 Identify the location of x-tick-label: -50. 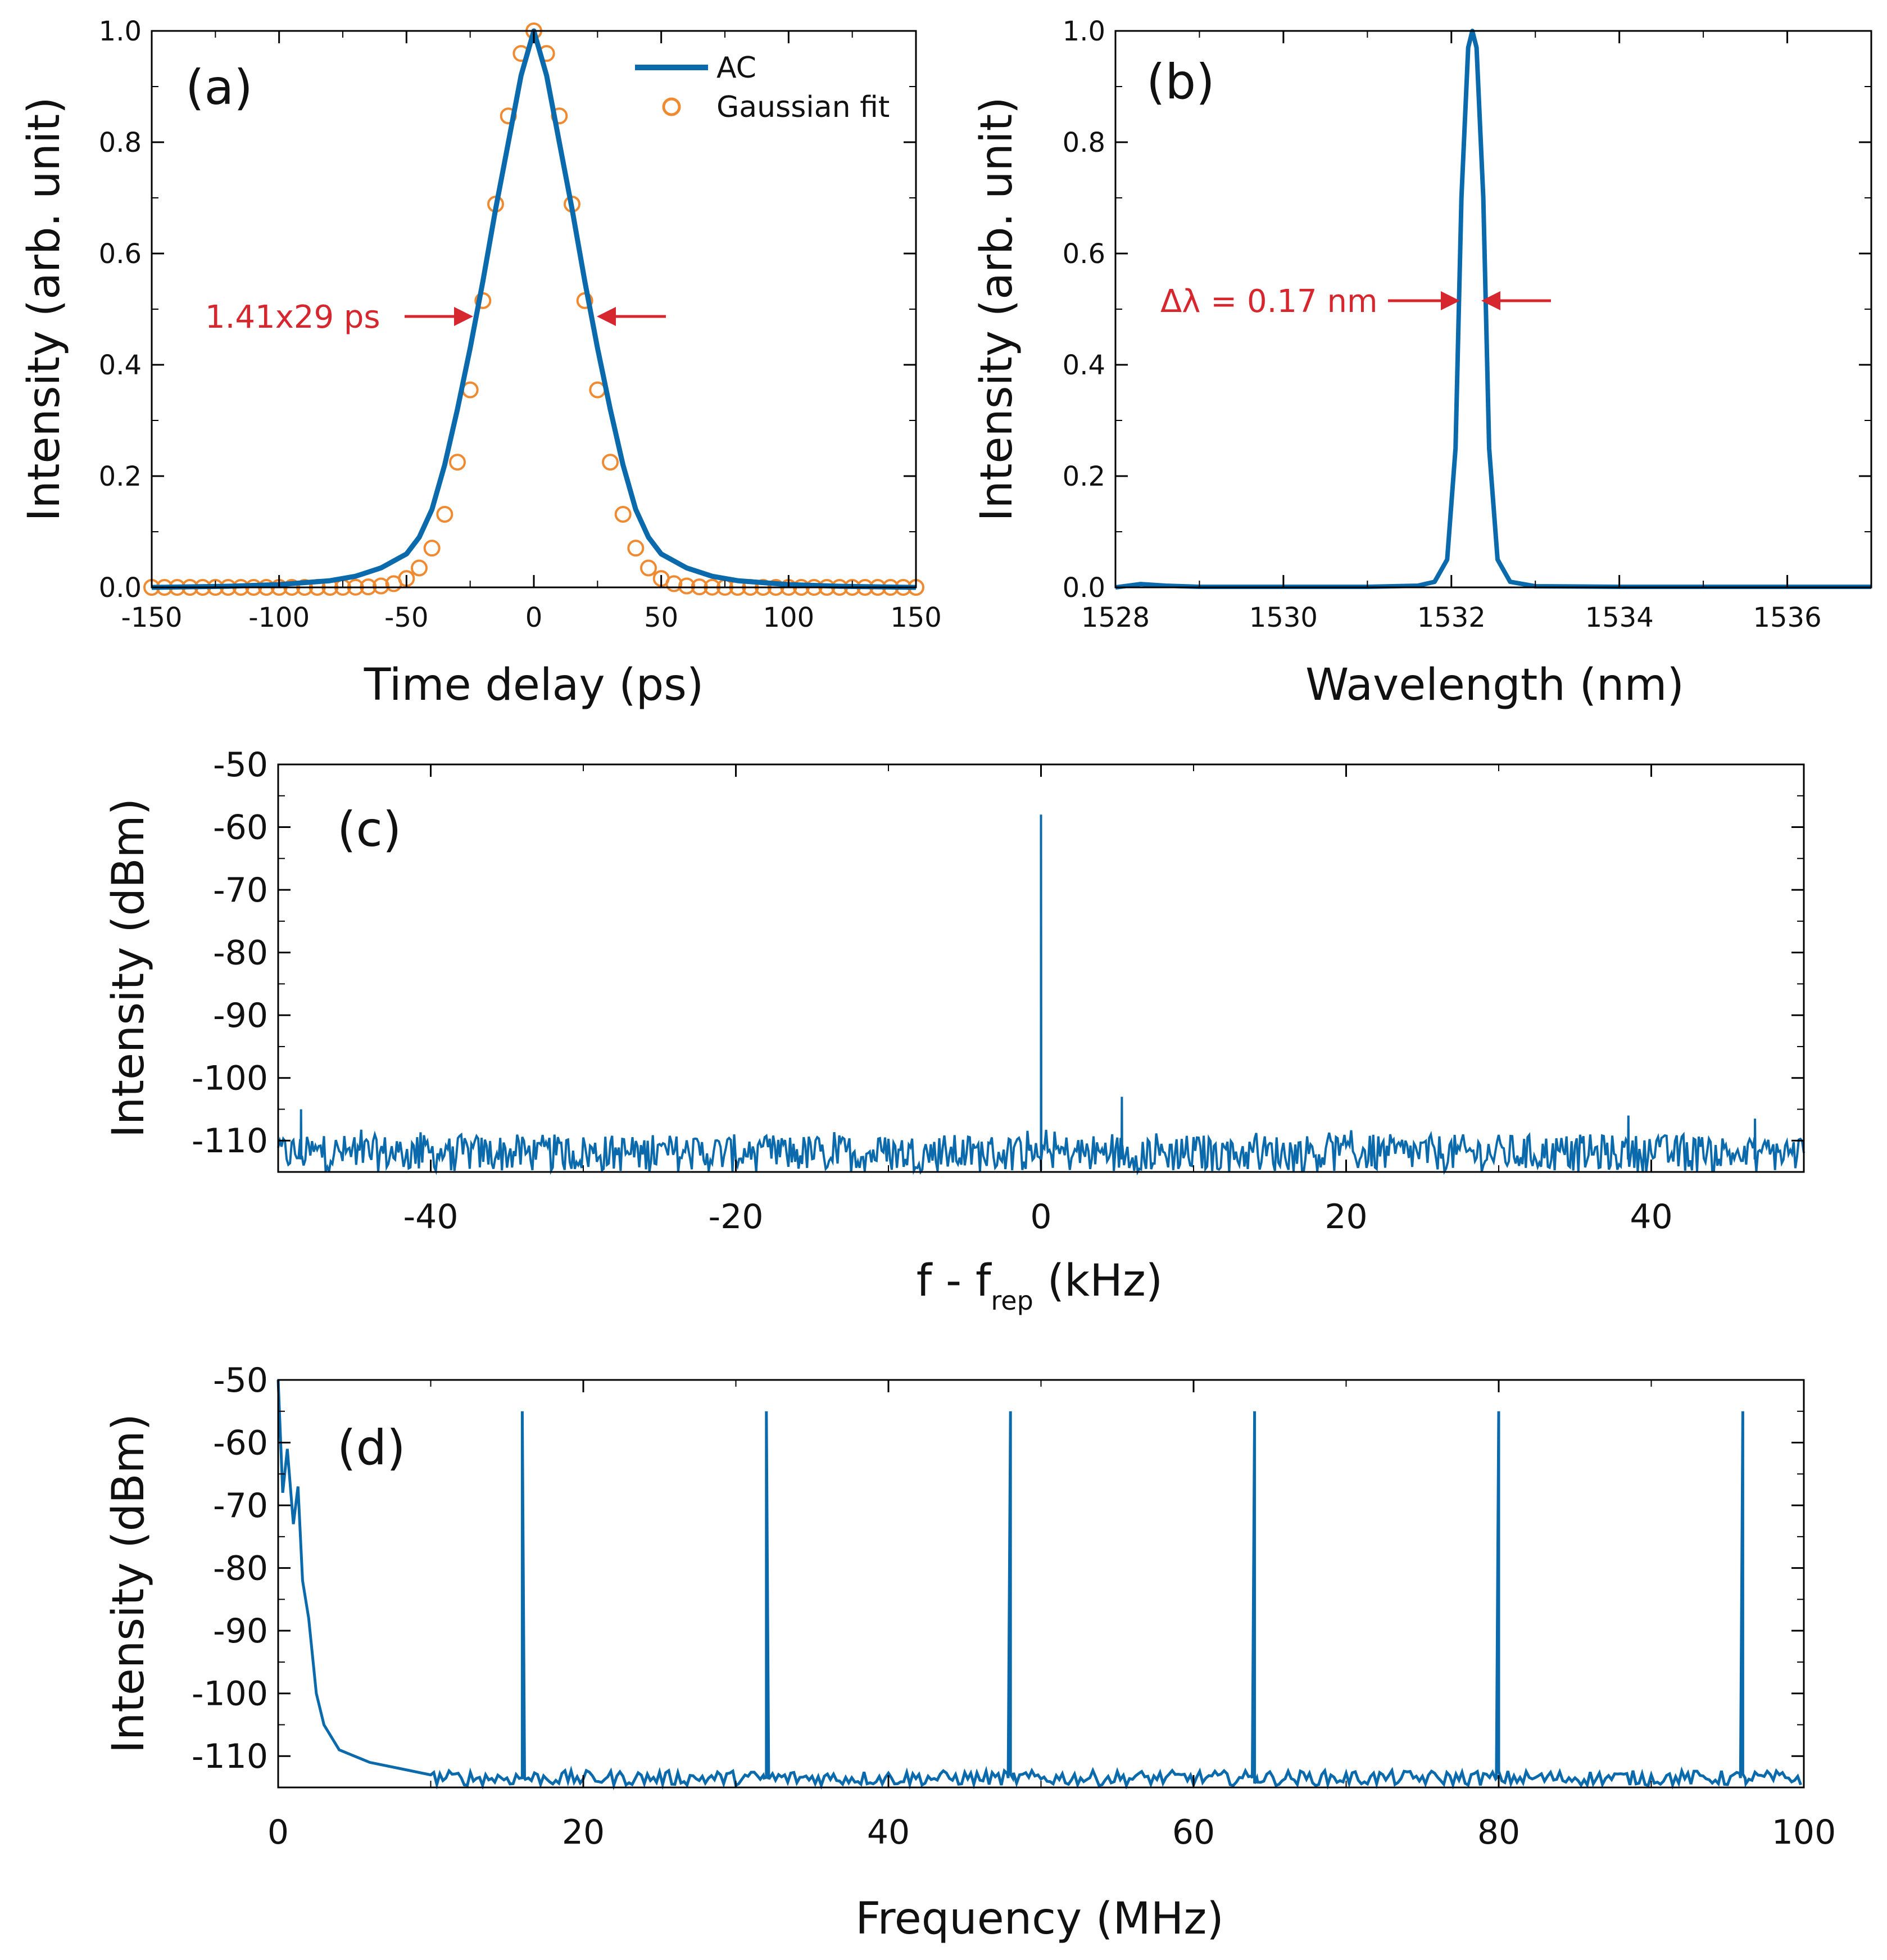
(406, 617).